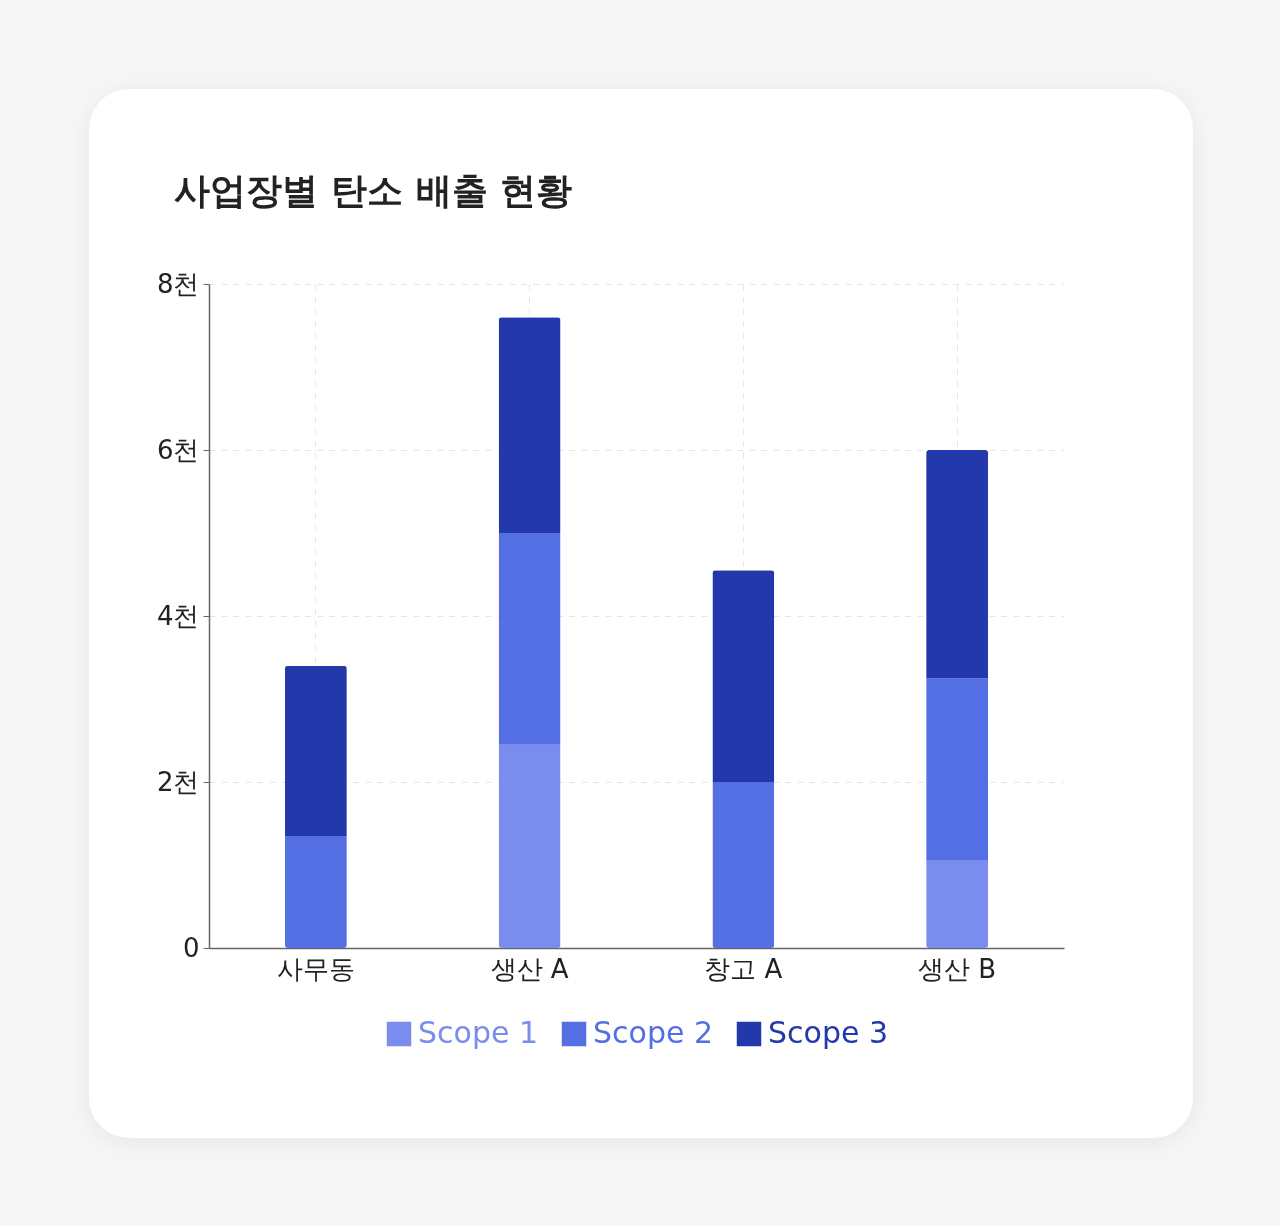  What do you see at coordinates (178, 449) in the screenshot?
I see `y-tick-label: 6천` at bounding box center [178, 449].